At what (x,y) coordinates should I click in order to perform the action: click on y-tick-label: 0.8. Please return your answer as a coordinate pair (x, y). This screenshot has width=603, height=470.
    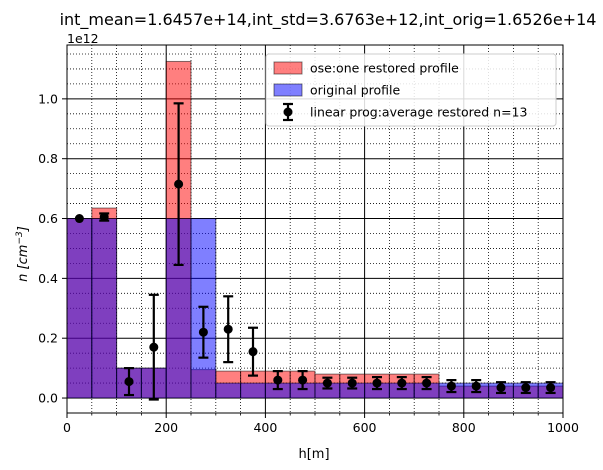
    Looking at the image, I should click on (48, 158).